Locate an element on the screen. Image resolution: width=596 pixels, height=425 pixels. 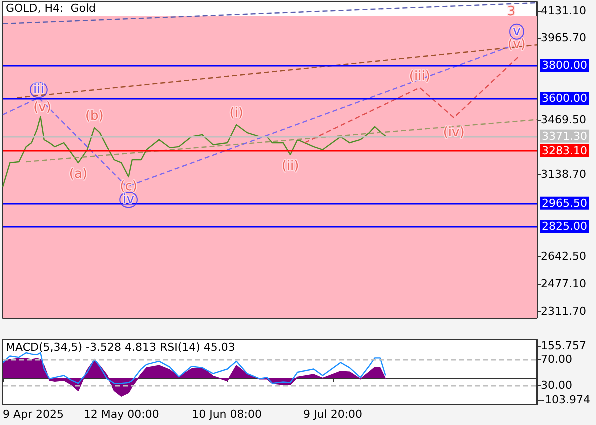
y-tick-label: 2311.70 is located at coordinates (563, 311).